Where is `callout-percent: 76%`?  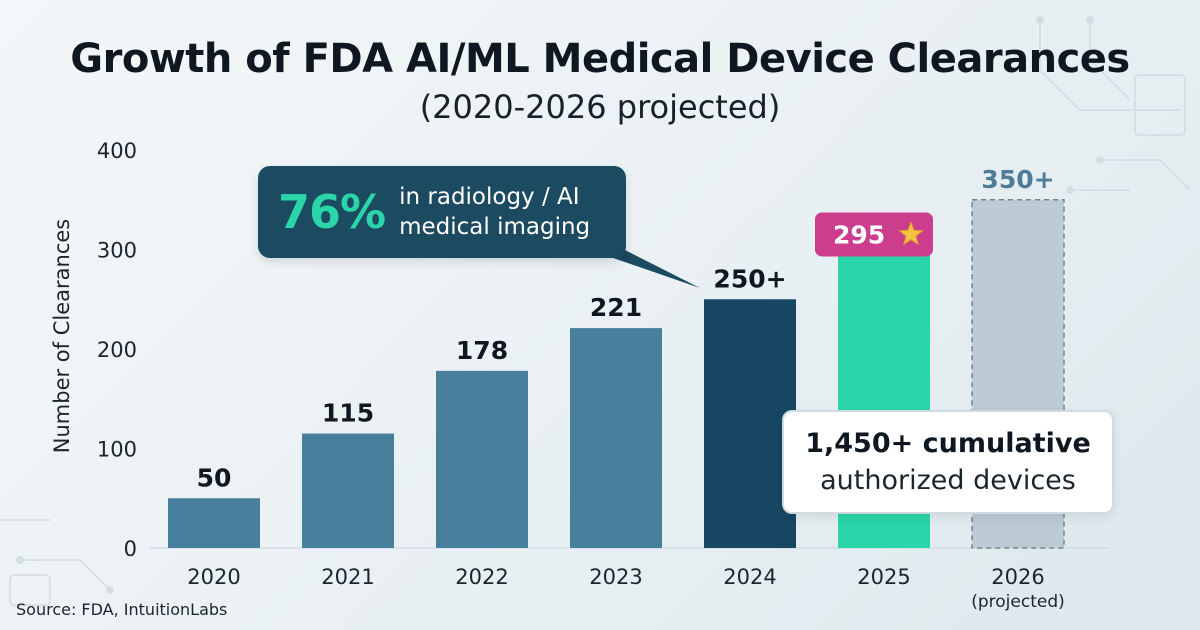 callout-percent: 76% is located at coordinates (332, 212).